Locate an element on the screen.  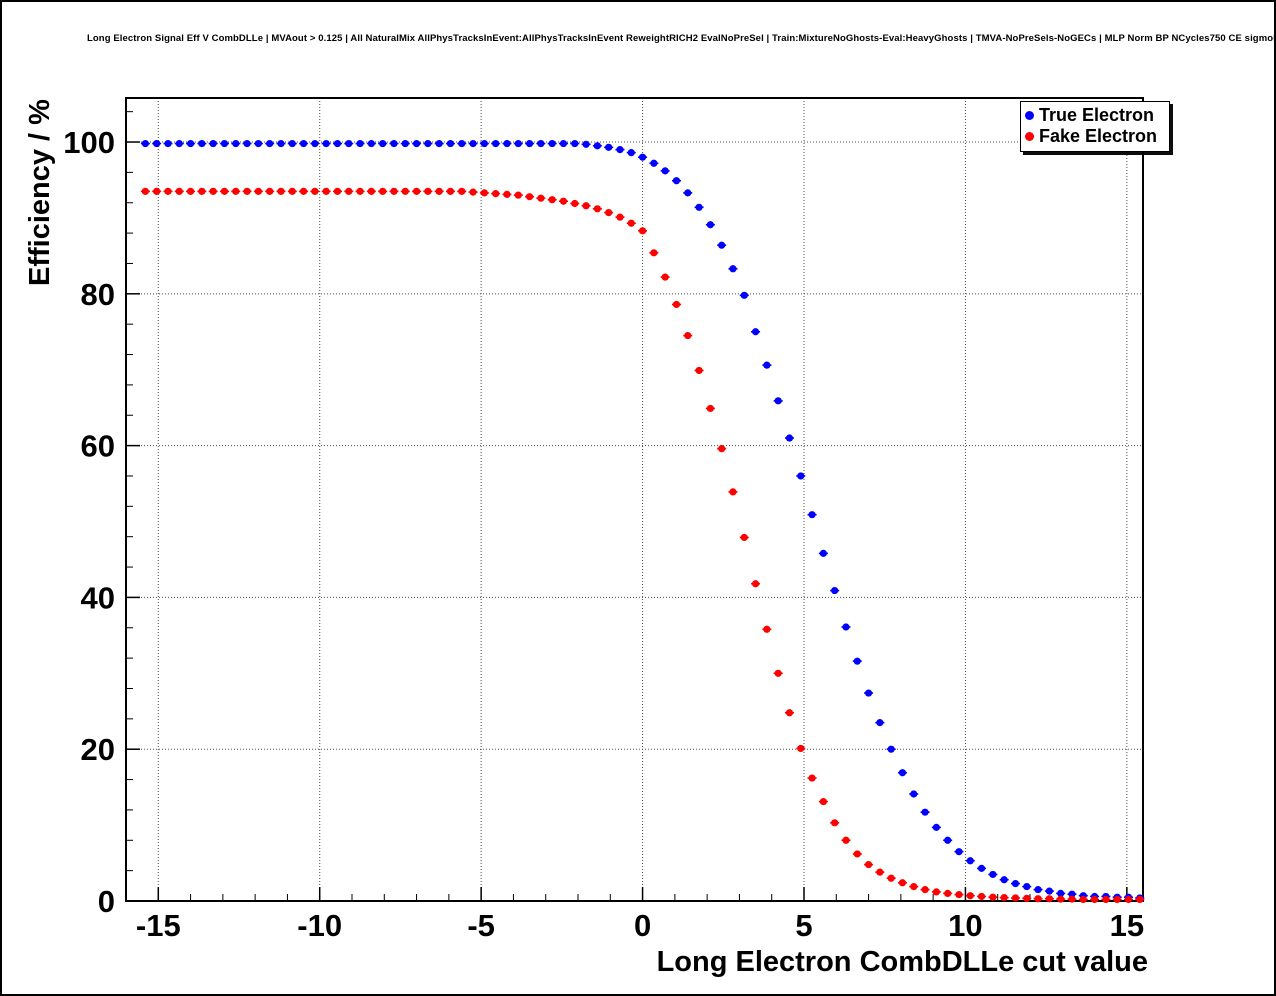
legend: True Electron Fake Electron is located at coordinates (1095, 126).